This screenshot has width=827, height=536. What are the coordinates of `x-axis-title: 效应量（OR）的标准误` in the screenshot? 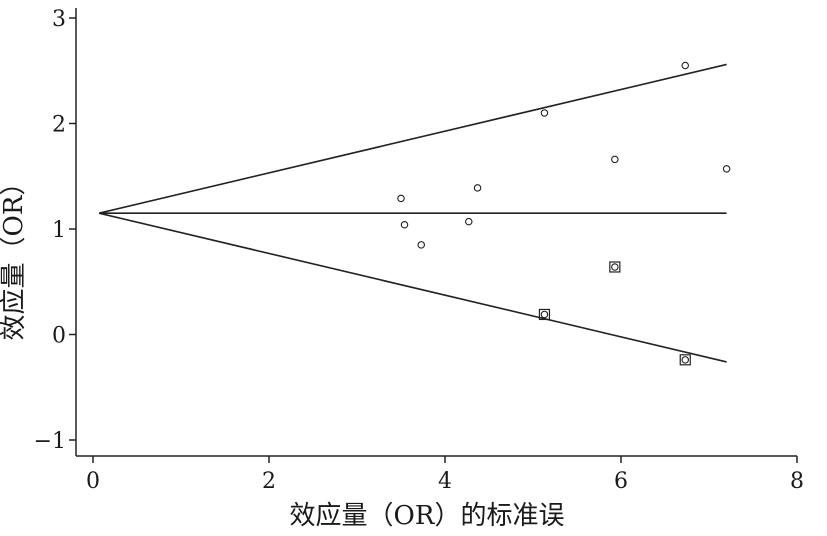 It's located at (427, 516).